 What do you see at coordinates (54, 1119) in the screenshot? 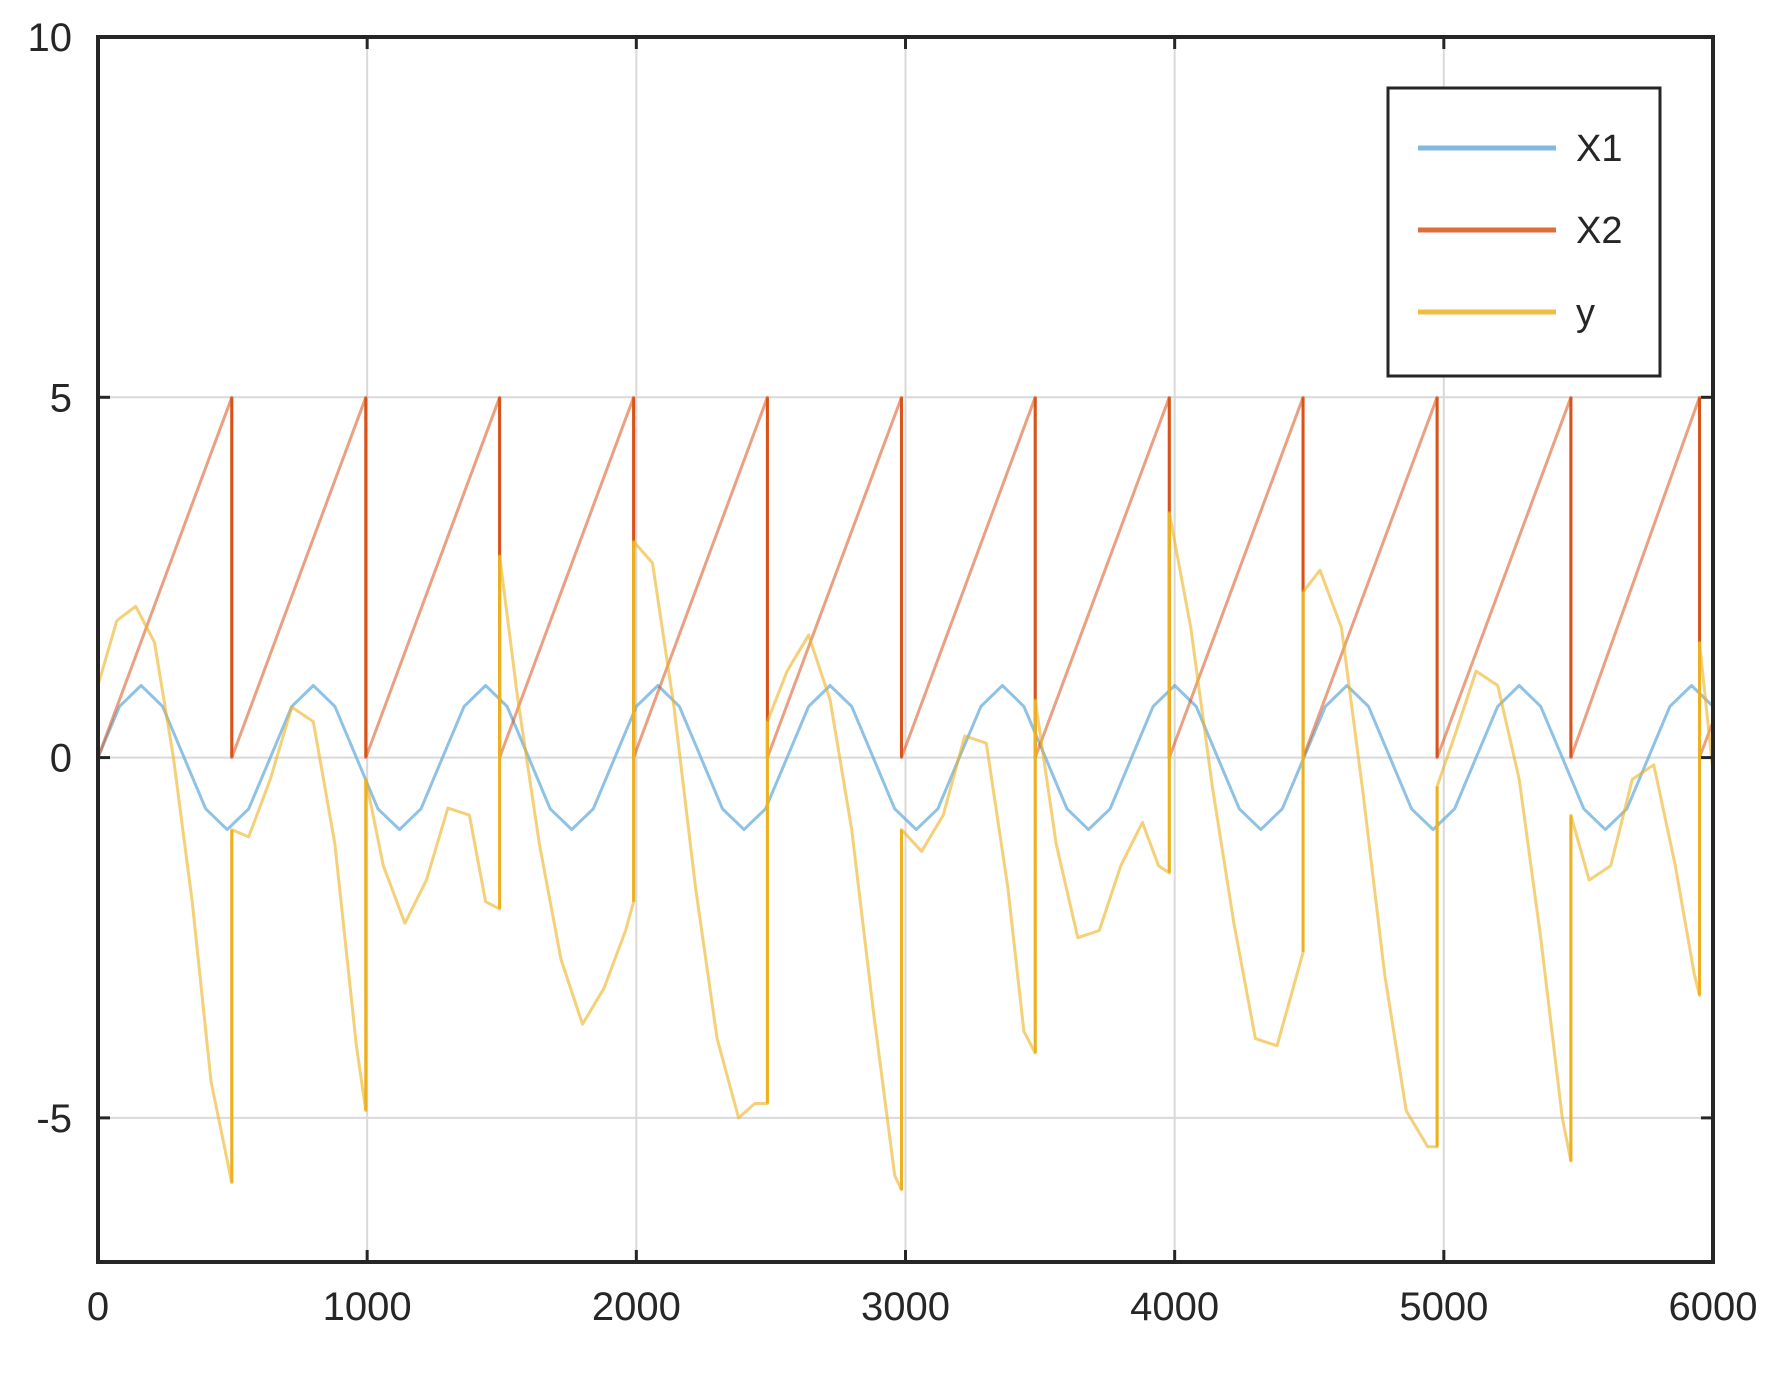
I see `y-tick-label: -5` at bounding box center [54, 1119].